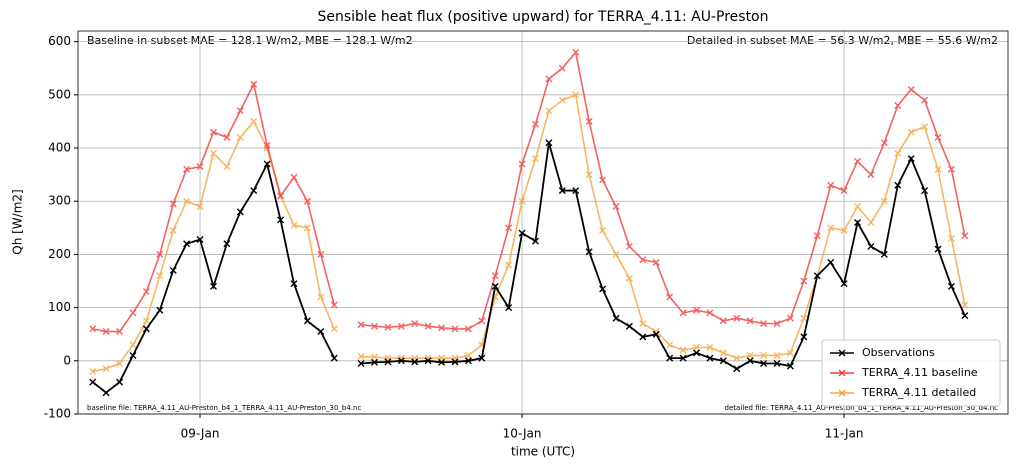  Describe the element at coordinates (200, 434) in the screenshot. I see `x-tick-label: 09-Jan` at that location.